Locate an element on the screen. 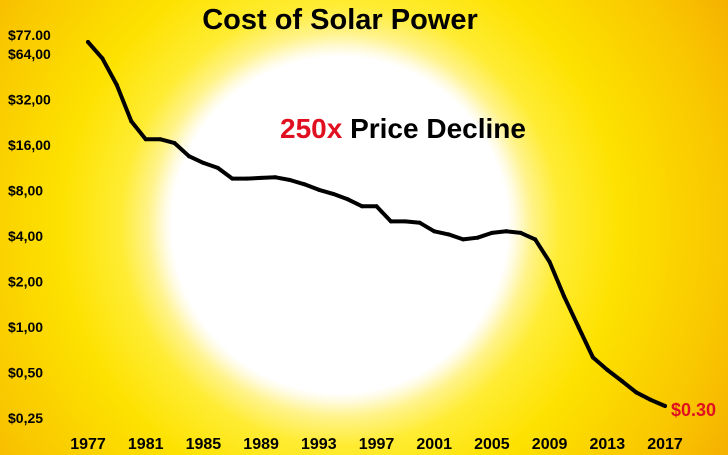  y-tick-label: $32,00 is located at coordinates (29, 100).